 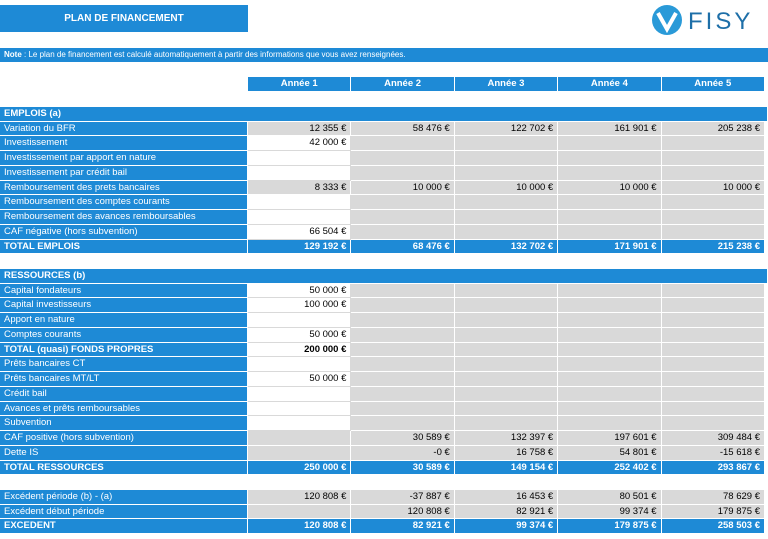 What do you see at coordinates (300, 129) in the screenshot?
I see `cell: 12 355 €` at bounding box center [300, 129].